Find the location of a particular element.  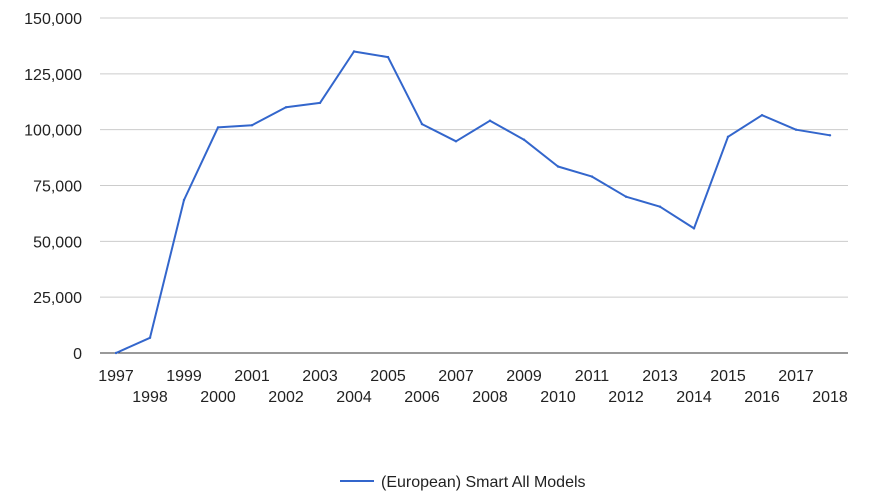

x-tick-label: 2001 is located at coordinates (252, 376).